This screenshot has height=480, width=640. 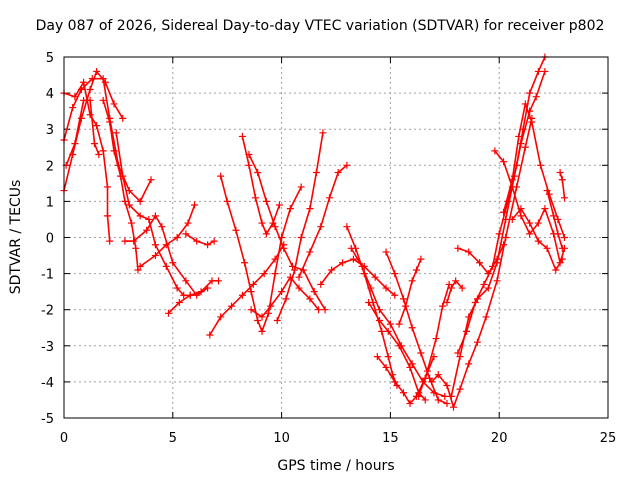 What do you see at coordinates (50, 94) in the screenshot?
I see `y-tick-label: 4` at bounding box center [50, 94].